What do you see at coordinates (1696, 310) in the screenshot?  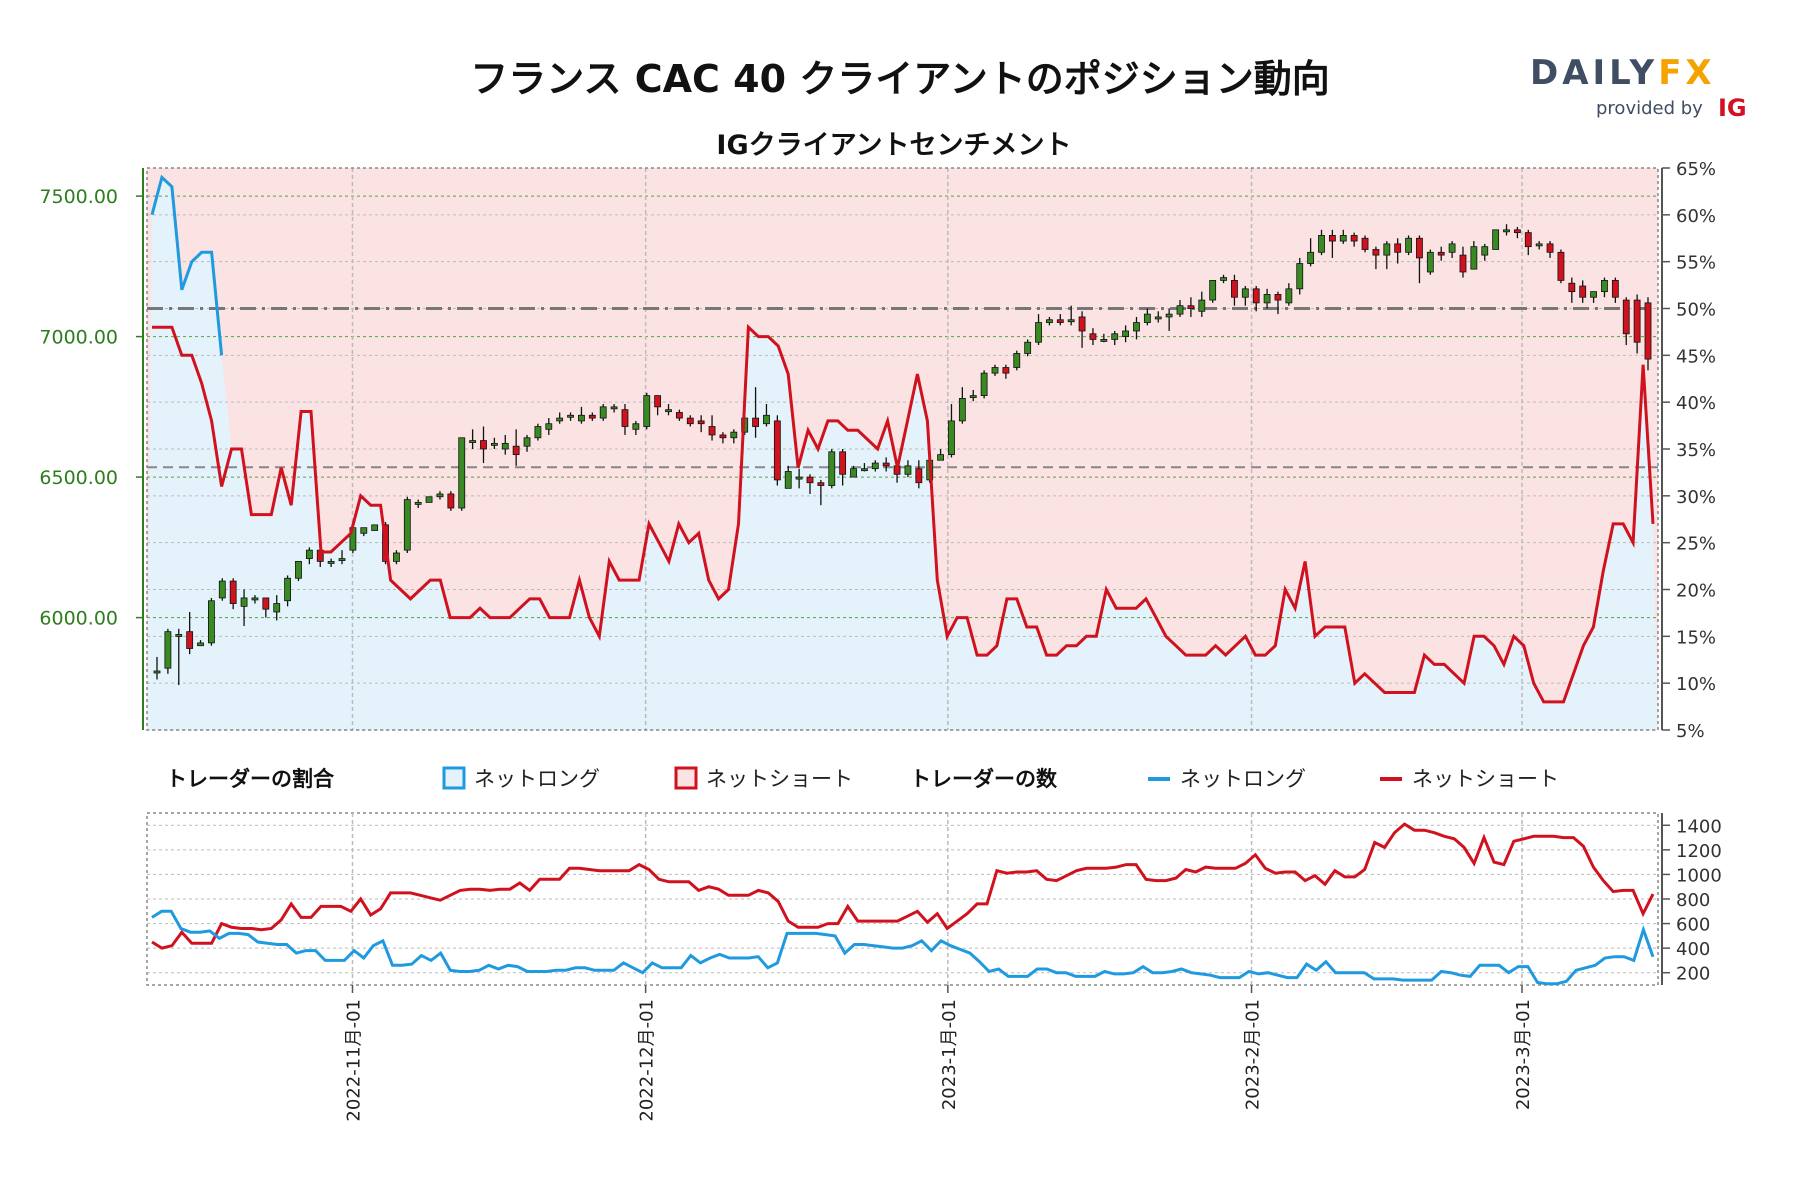 I see `right-tick-label: 50%` at bounding box center [1696, 310].